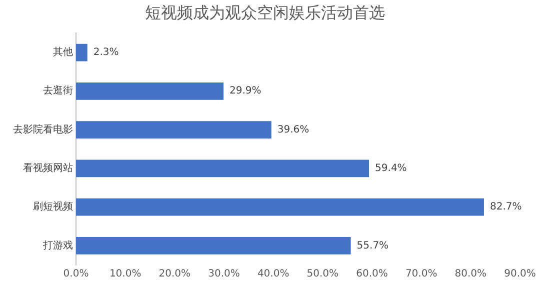 This screenshot has height=289, width=550. What do you see at coordinates (391, 168) in the screenshot?
I see `data-label: 59.4%` at bounding box center [391, 168].